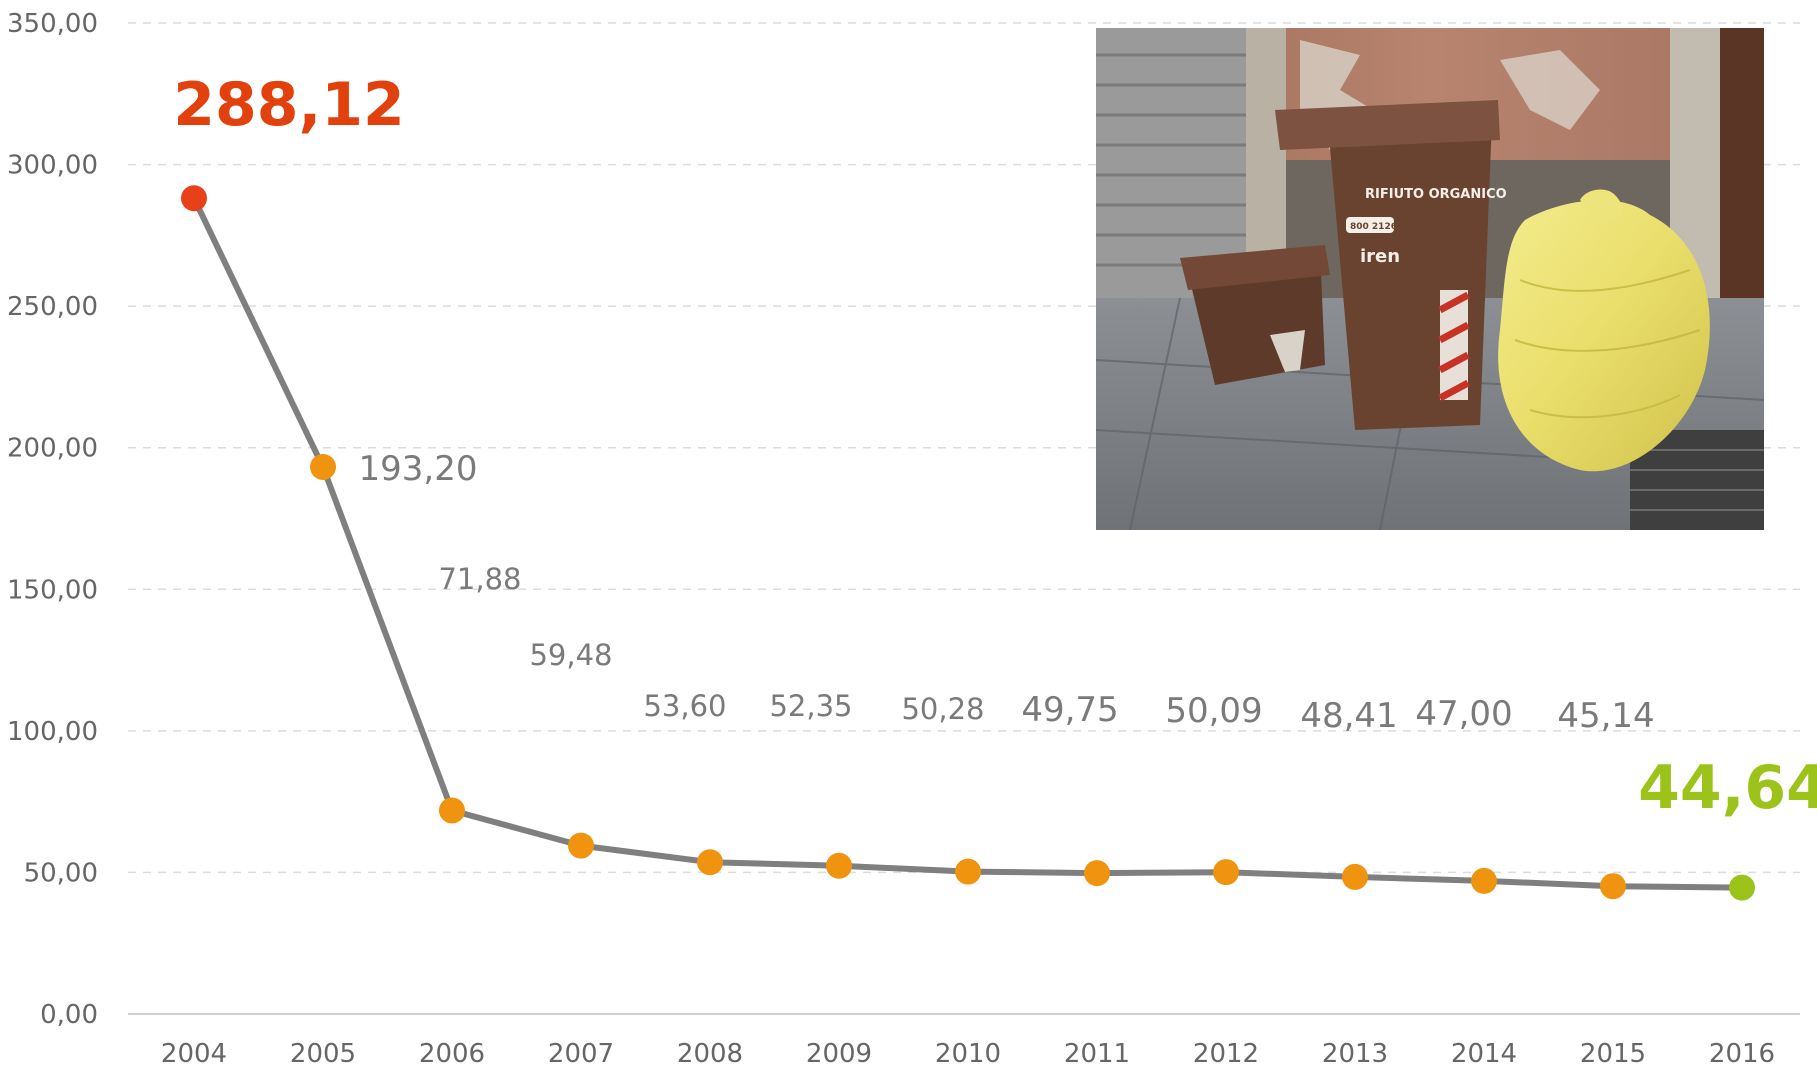  Describe the element at coordinates (839, 1053) in the screenshot. I see `x-tick-label: 2009` at that location.